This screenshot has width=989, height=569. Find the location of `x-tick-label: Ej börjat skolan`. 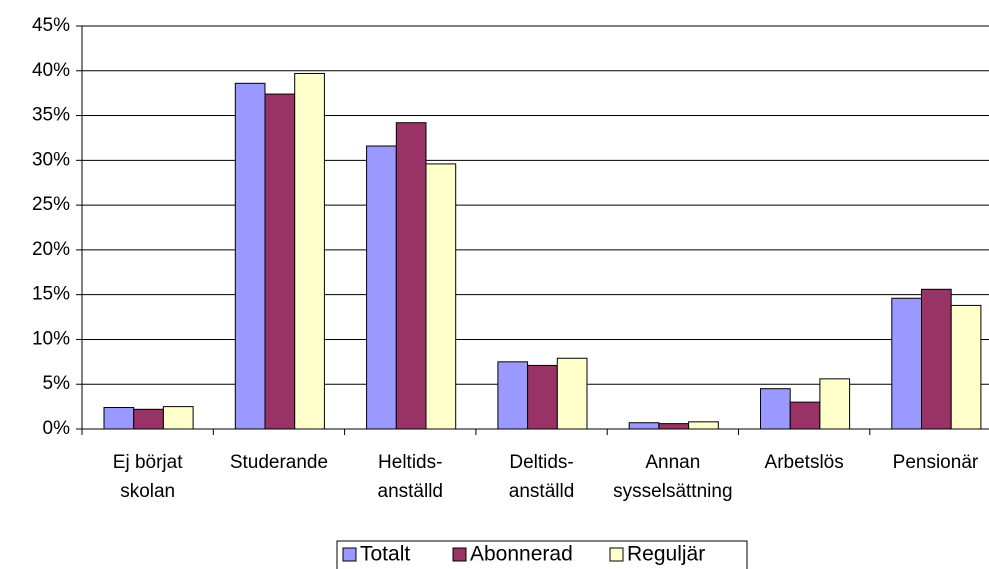

x-tick-label: Ej börjat skolan is located at coordinates (148, 477).